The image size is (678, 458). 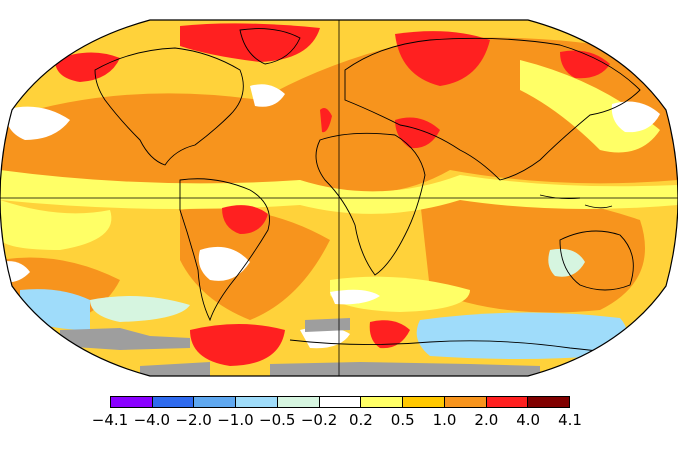 I want to click on colorbar-tick-label: −1.0, so click(x=235, y=420).